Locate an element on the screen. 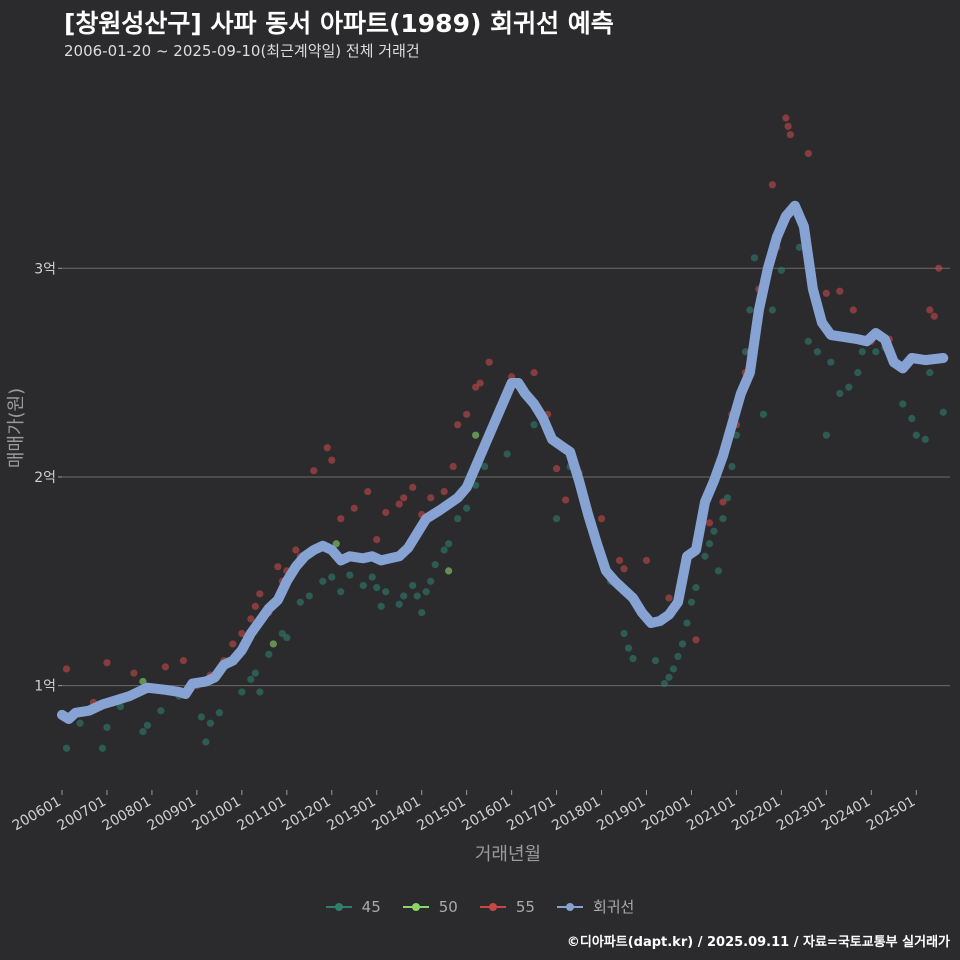 The width and height of the screenshot is (960, 960). x-tick-label-5: 201101 is located at coordinates (262, 814).